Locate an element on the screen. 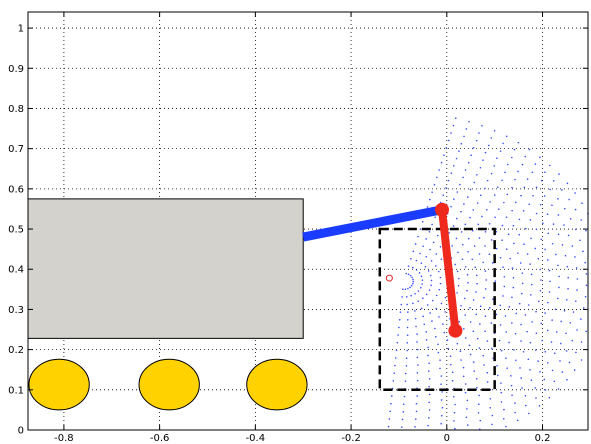 This screenshot has width=591, height=444. y-tick-label: 0.5 is located at coordinates (16, 230).